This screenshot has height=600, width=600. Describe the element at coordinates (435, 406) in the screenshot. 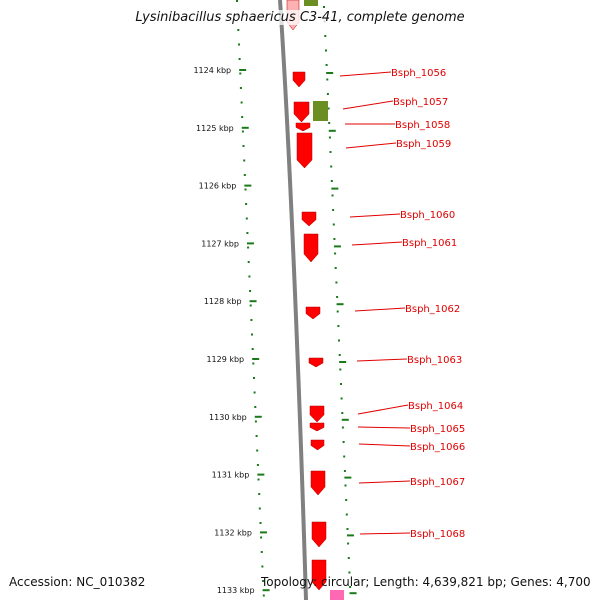

I see `gene-label: Bsph_1064` at that location.